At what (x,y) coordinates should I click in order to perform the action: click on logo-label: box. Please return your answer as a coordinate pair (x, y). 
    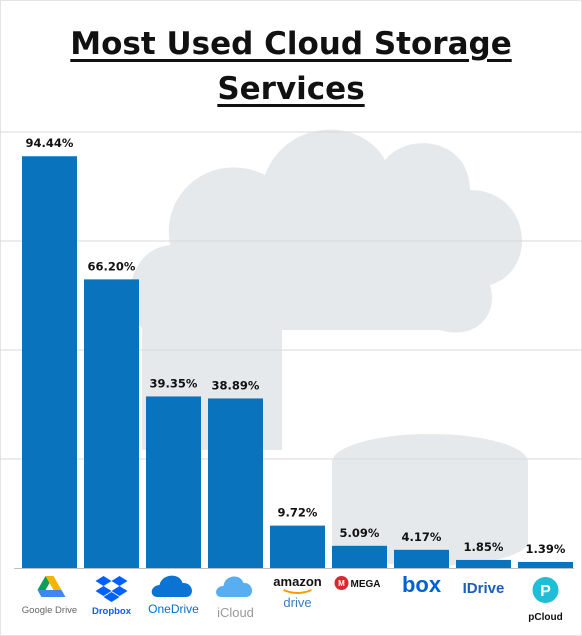
    Looking at the image, I should click on (422, 584).